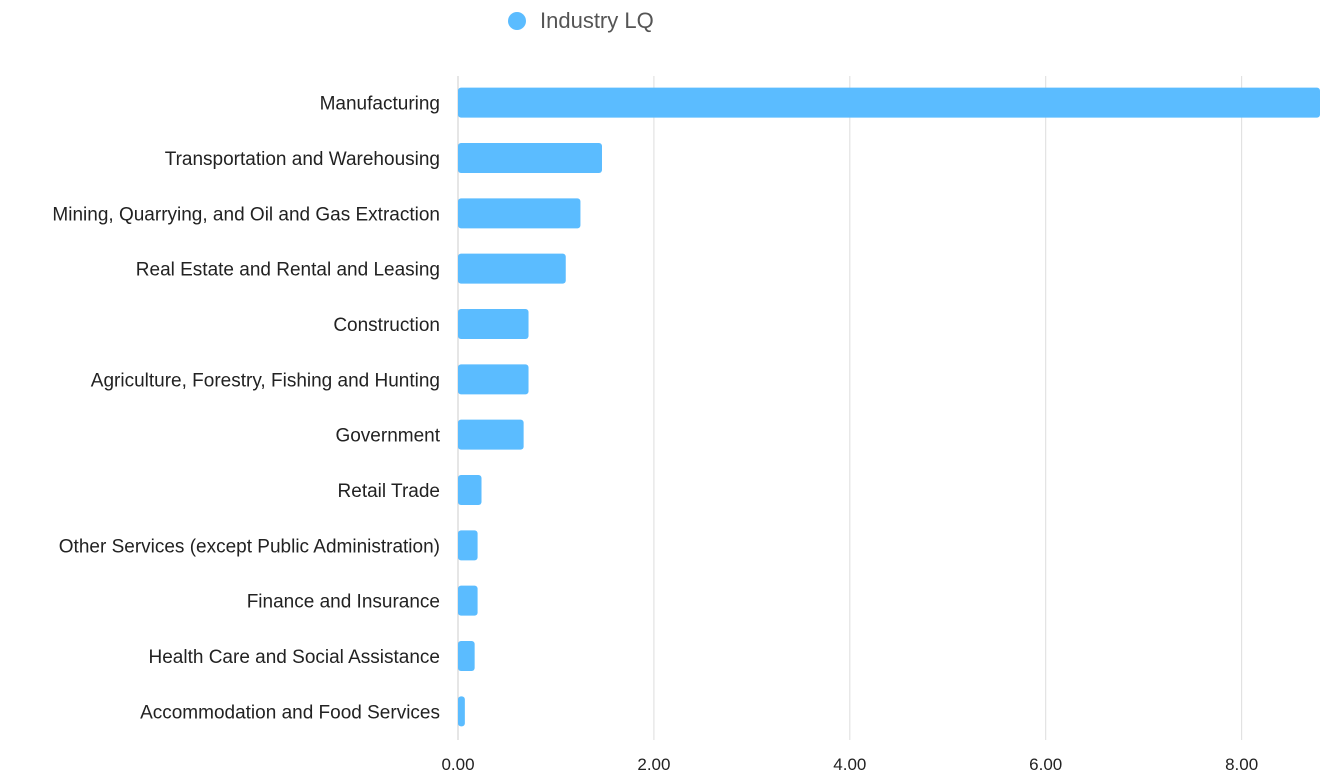  I want to click on legend-marker, so click(517, 21).